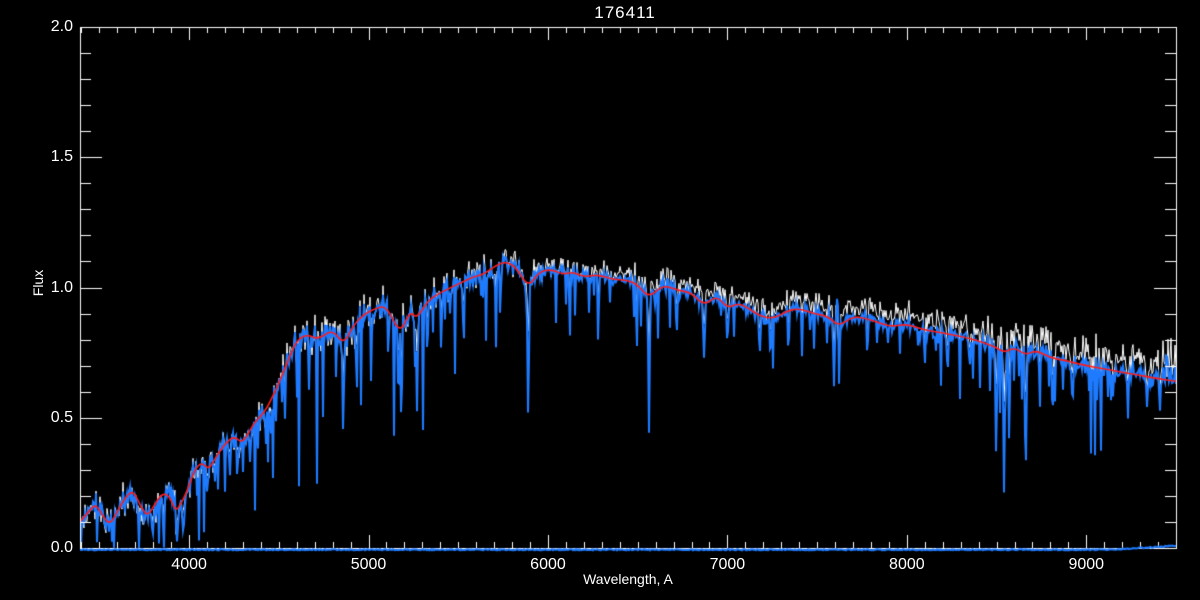 This screenshot has height=600, width=1200. Describe the element at coordinates (548, 564) in the screenshot. I see `x-tick-label: 6000` at that location.